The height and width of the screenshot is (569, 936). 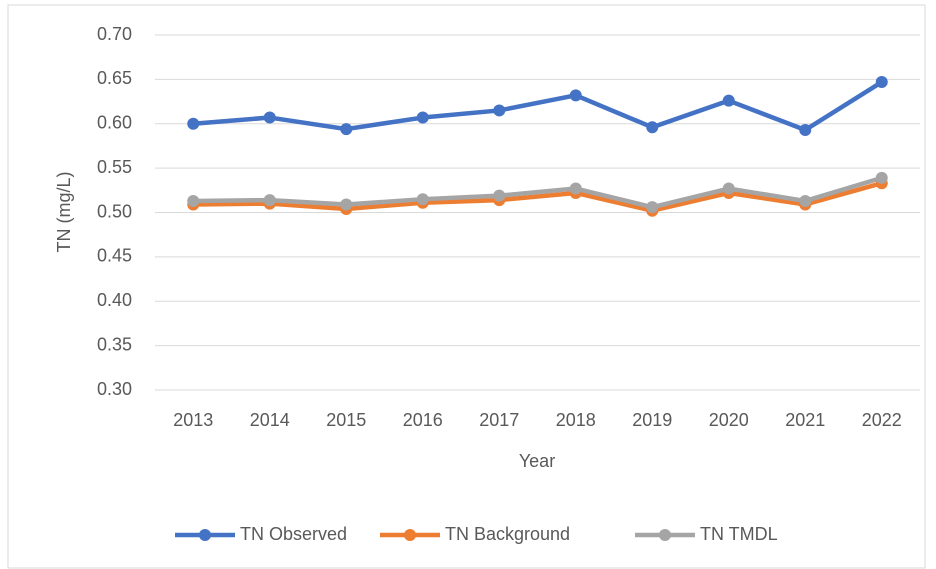 I want to click on x-tick-label: 2020, so click(x=729, y=420).